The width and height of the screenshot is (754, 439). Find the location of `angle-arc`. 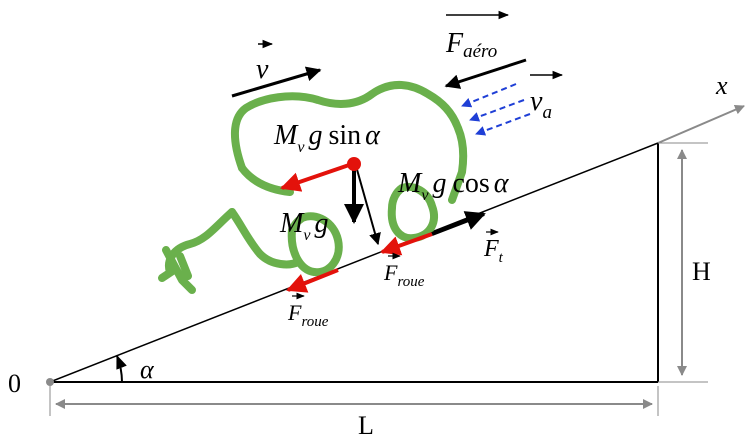

angle-arc is located at coordinates (121, 368).